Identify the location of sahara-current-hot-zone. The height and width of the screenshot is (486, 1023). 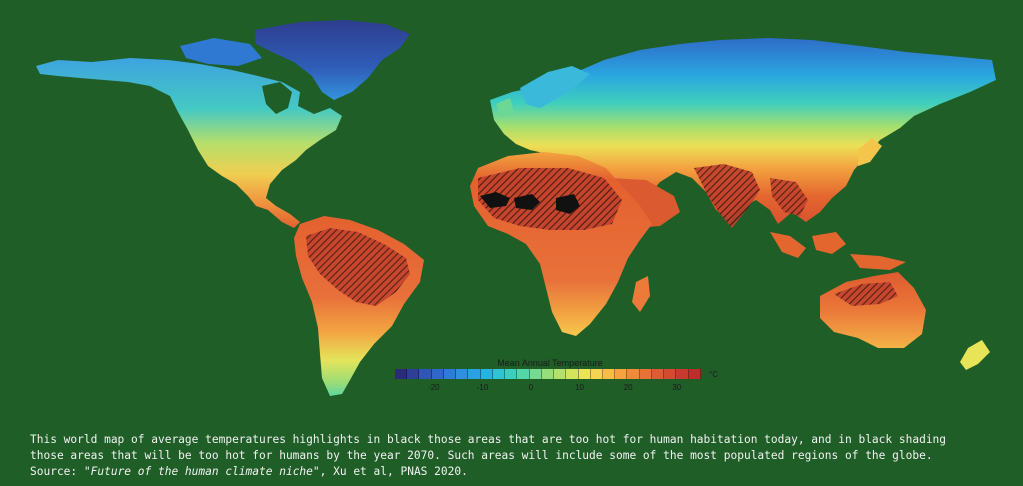
(530, 203).